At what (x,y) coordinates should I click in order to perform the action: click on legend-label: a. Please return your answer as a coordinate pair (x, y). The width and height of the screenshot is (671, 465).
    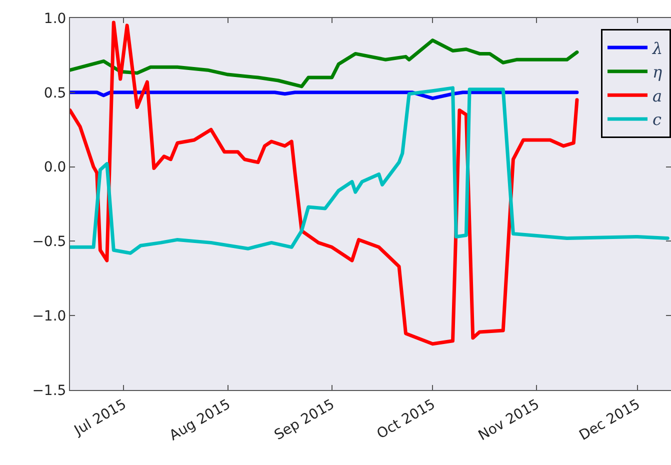
    Looking at the image, I should click on (657, 96).